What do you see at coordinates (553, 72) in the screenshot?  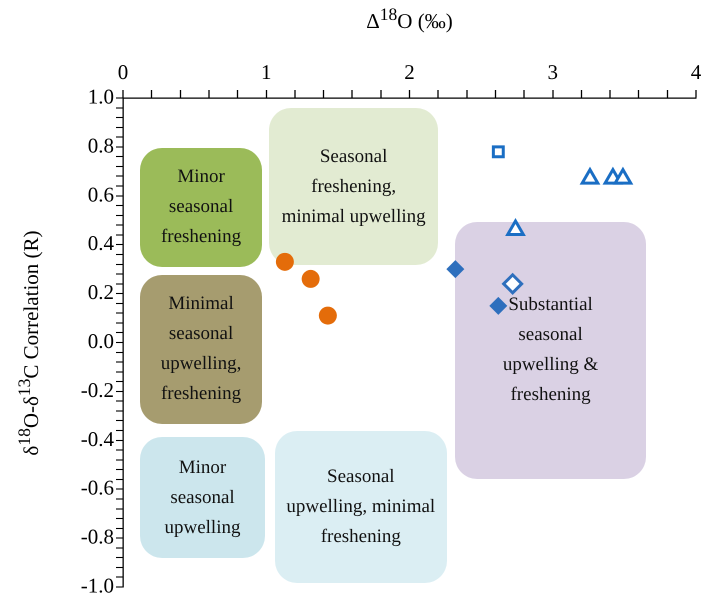 I see `x-tick-label: 3` at bounding box center [553, 72].